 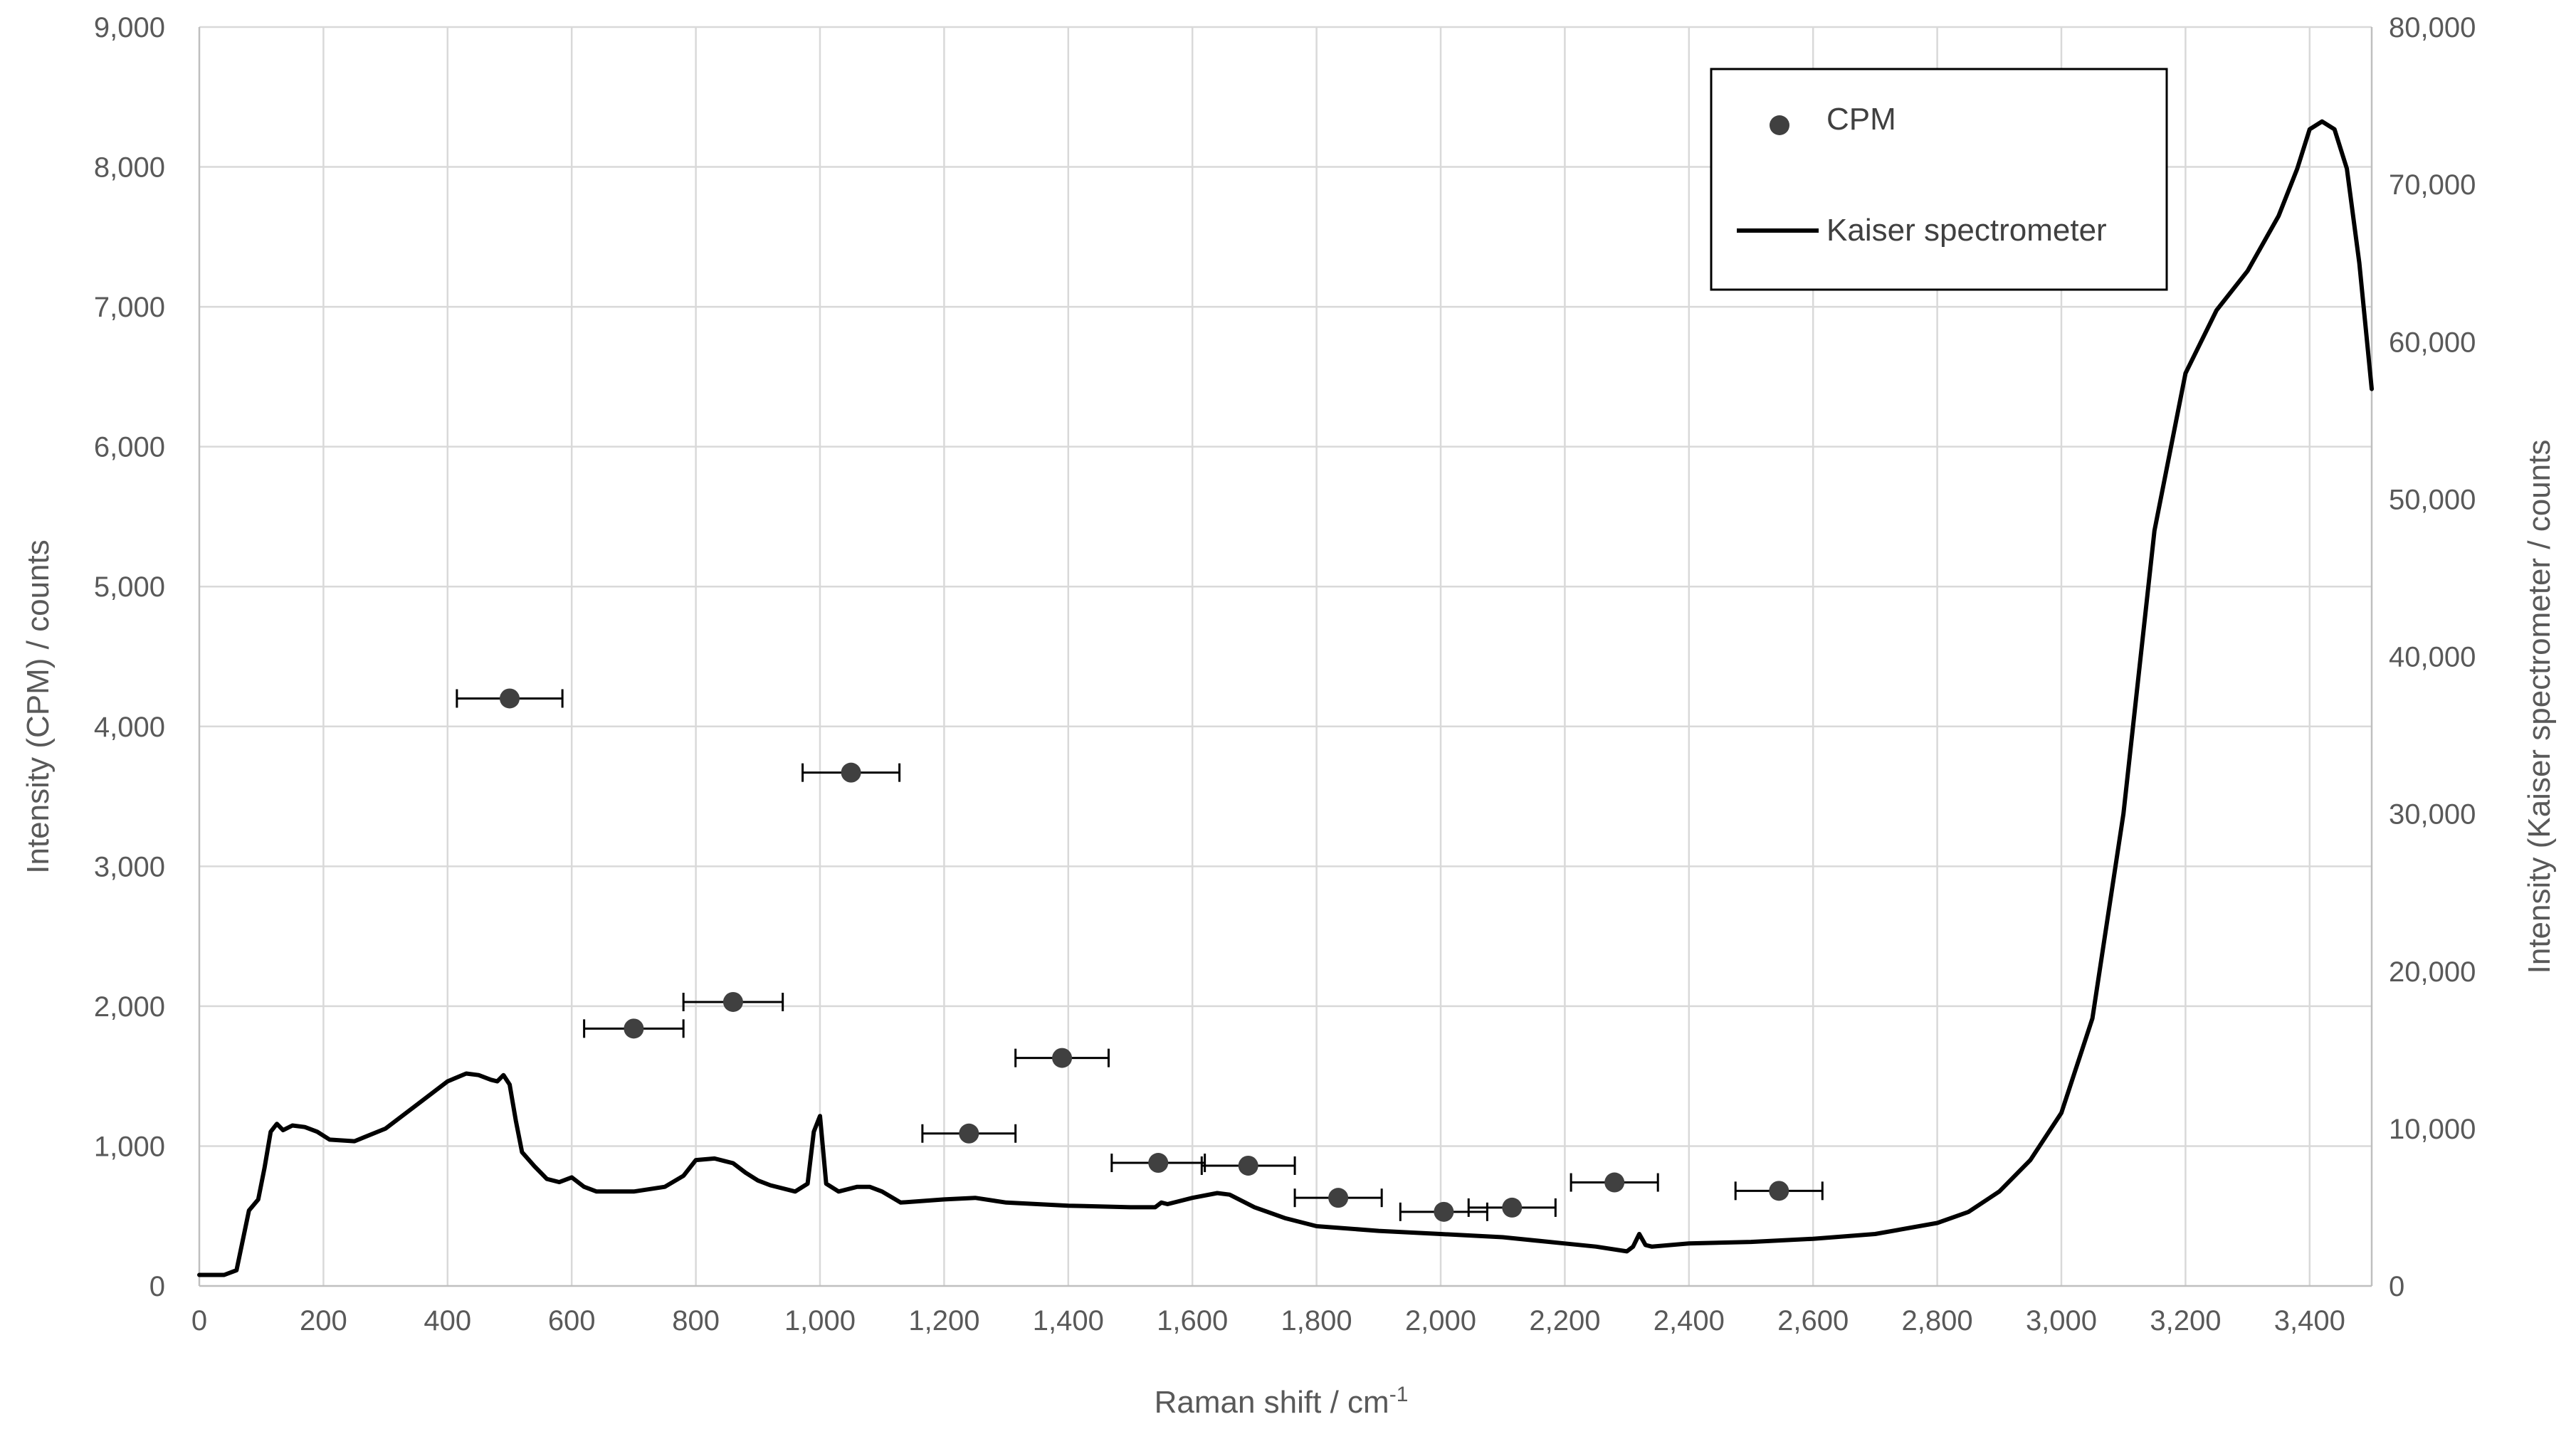 I want to click on legend-box, so click(x=1939, y=179).